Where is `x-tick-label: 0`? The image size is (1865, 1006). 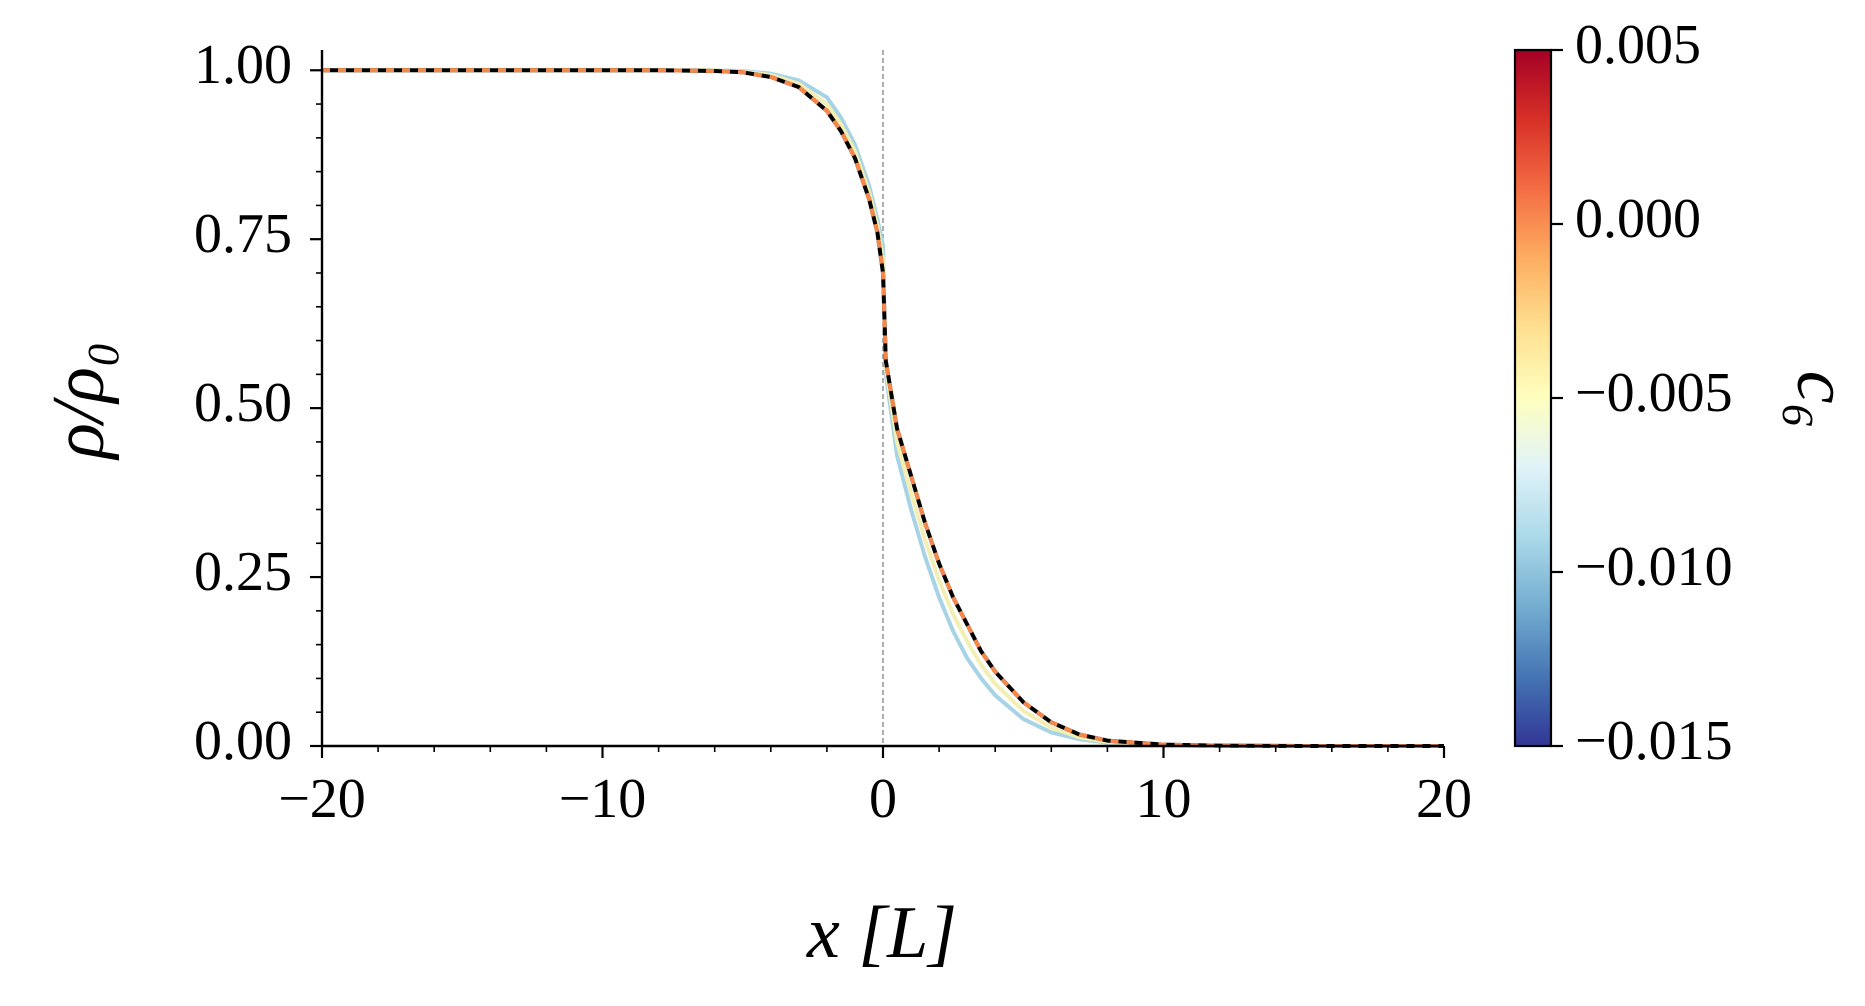
x-tick-label: 0 is located at coordinates (883, 799).